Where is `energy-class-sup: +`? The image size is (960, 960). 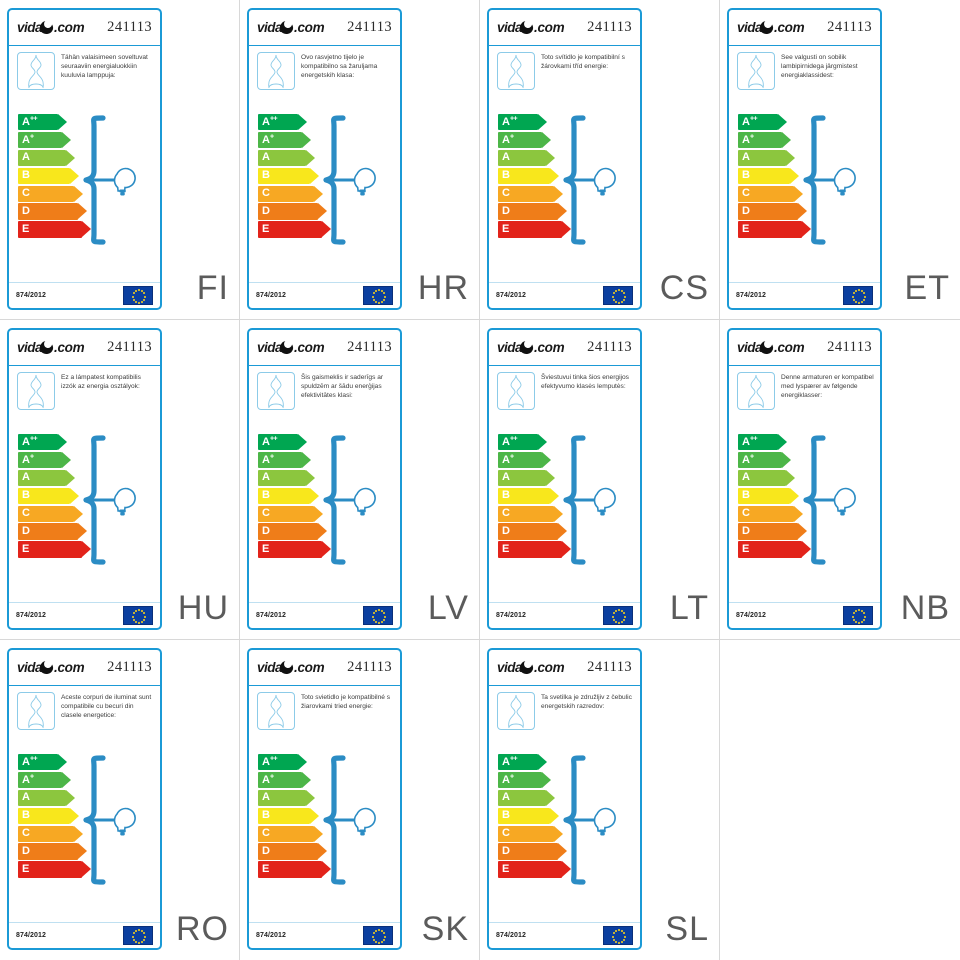
energy-class-sup: + is located at coordinates (271, 456).